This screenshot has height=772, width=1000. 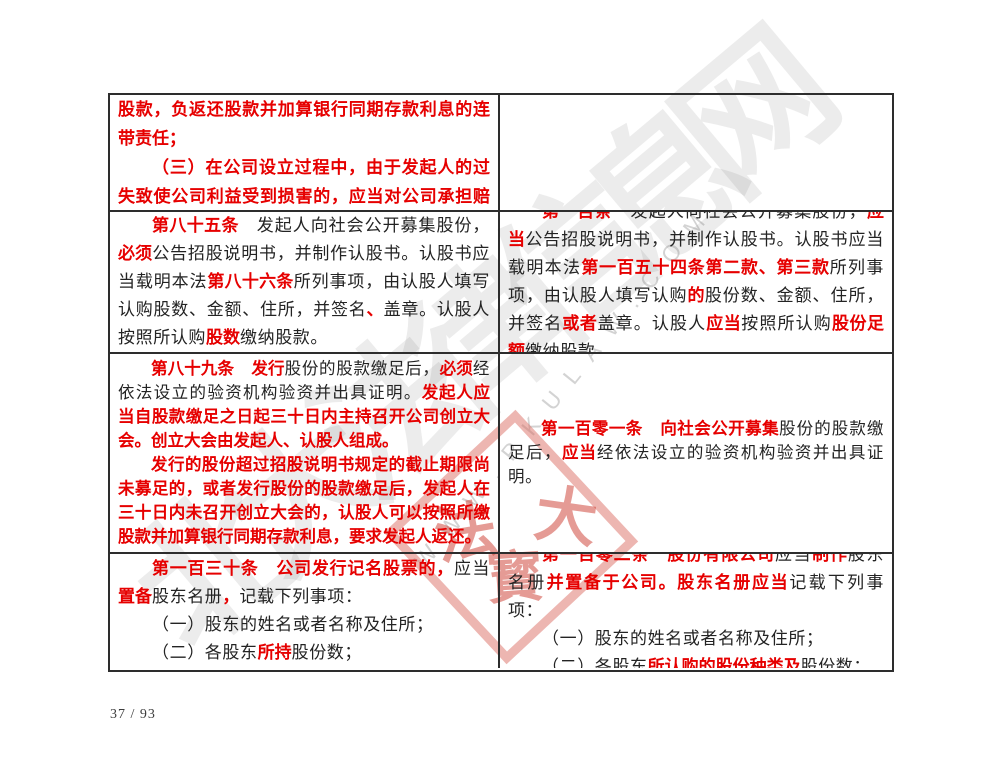 I want to click on red-emphasis-text: 所认购的股份种类及, so click(x=724, y=662).